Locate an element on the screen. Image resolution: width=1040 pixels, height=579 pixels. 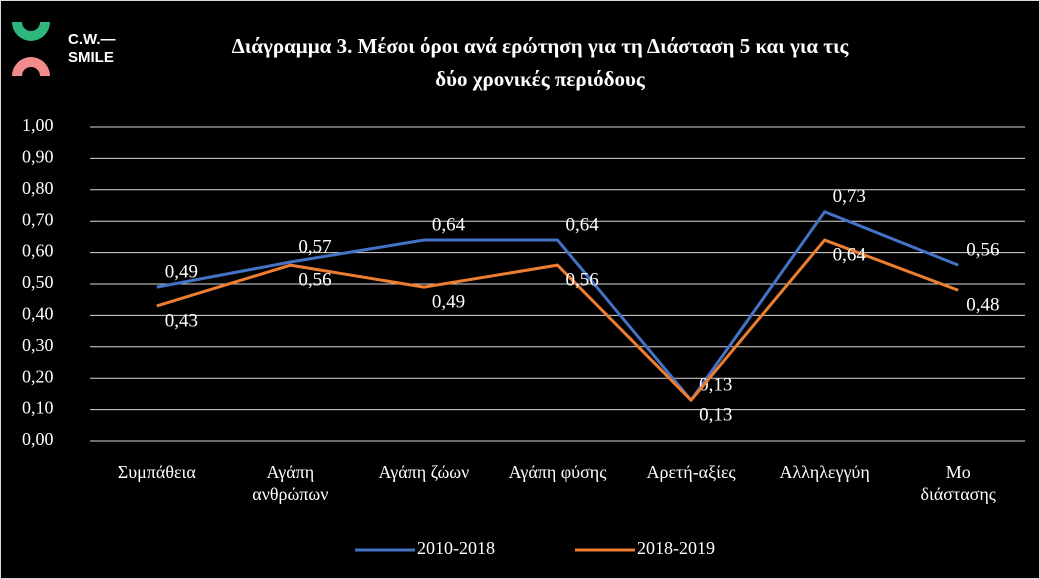
y-tick-label: 0,40 is located at coordinates (38, 314).